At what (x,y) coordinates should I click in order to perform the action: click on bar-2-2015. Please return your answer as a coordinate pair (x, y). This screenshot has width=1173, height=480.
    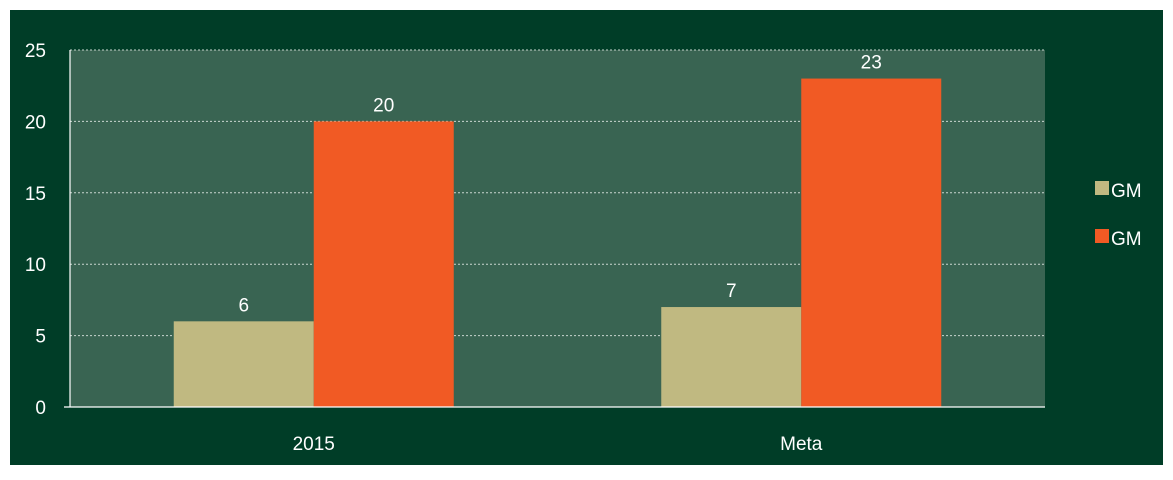
    Looking at the image, I should click on (383, 264).